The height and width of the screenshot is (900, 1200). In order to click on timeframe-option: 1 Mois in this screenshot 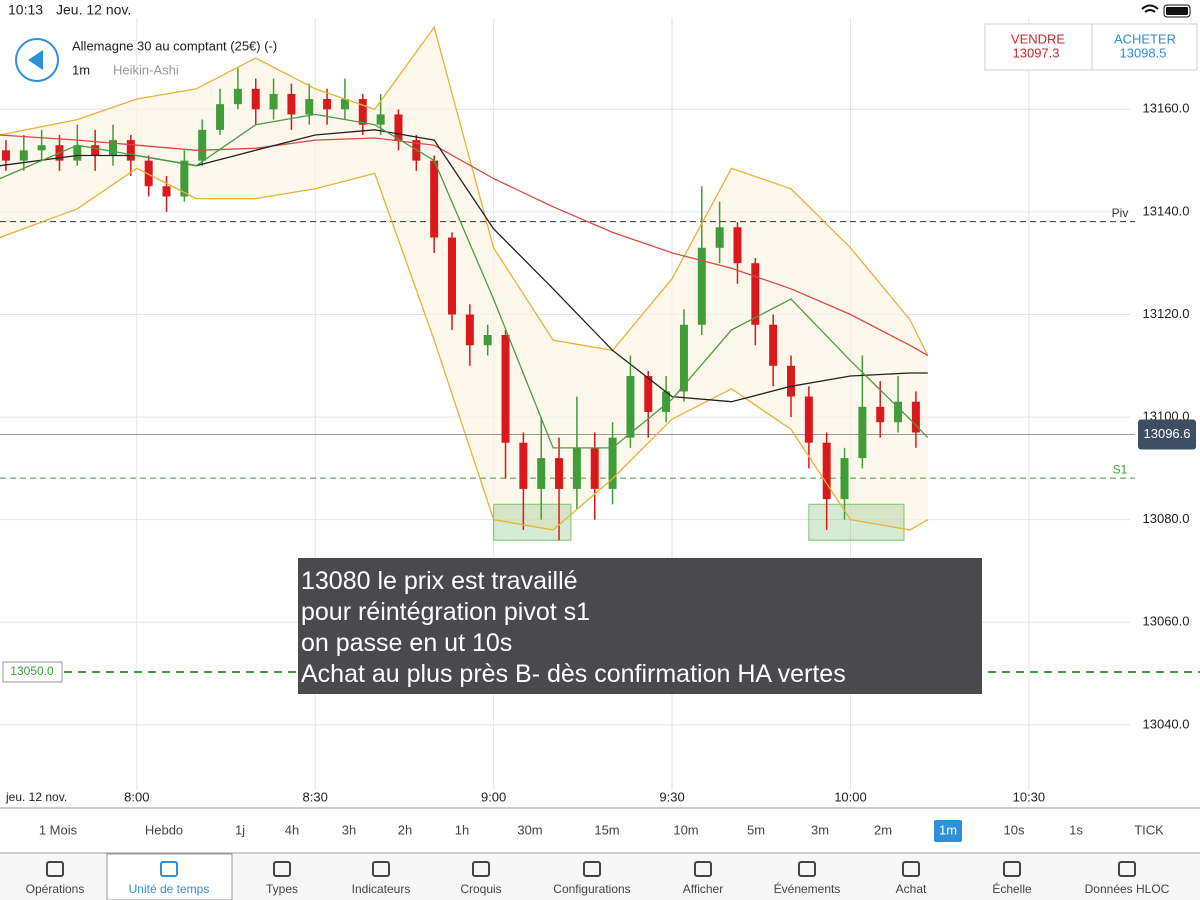, I will do `click(58, 829)`.